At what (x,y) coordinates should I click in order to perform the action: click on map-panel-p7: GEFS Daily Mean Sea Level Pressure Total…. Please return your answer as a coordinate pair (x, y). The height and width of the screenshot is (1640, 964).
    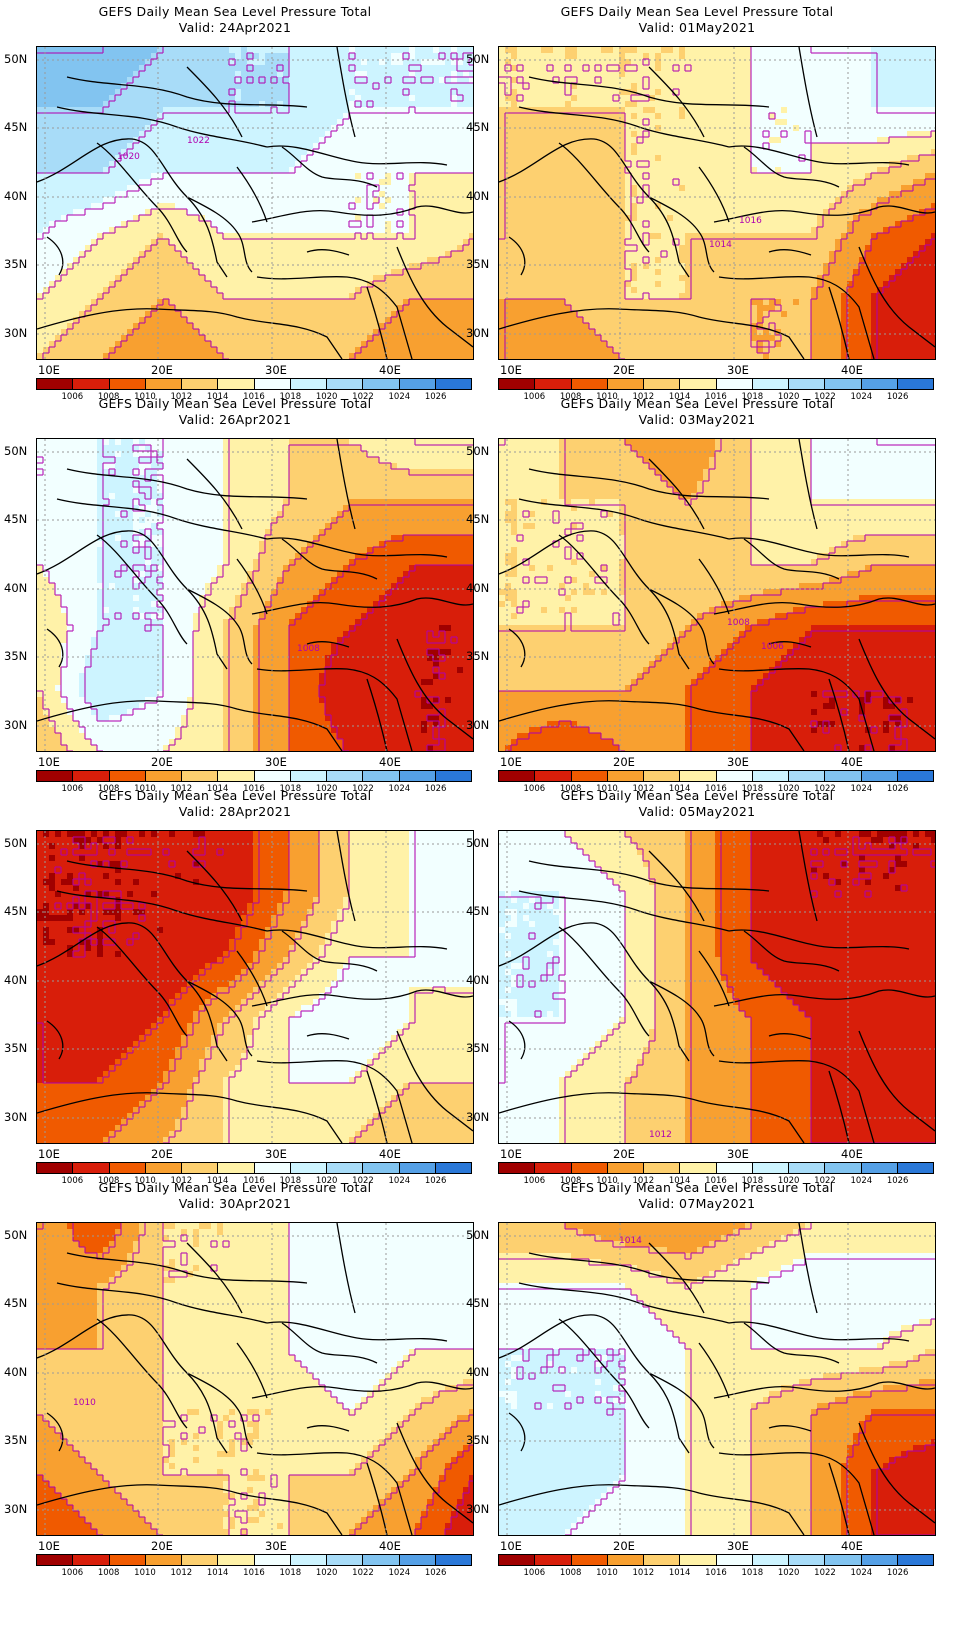
    Looking at the image, I should click on (237, 1381).